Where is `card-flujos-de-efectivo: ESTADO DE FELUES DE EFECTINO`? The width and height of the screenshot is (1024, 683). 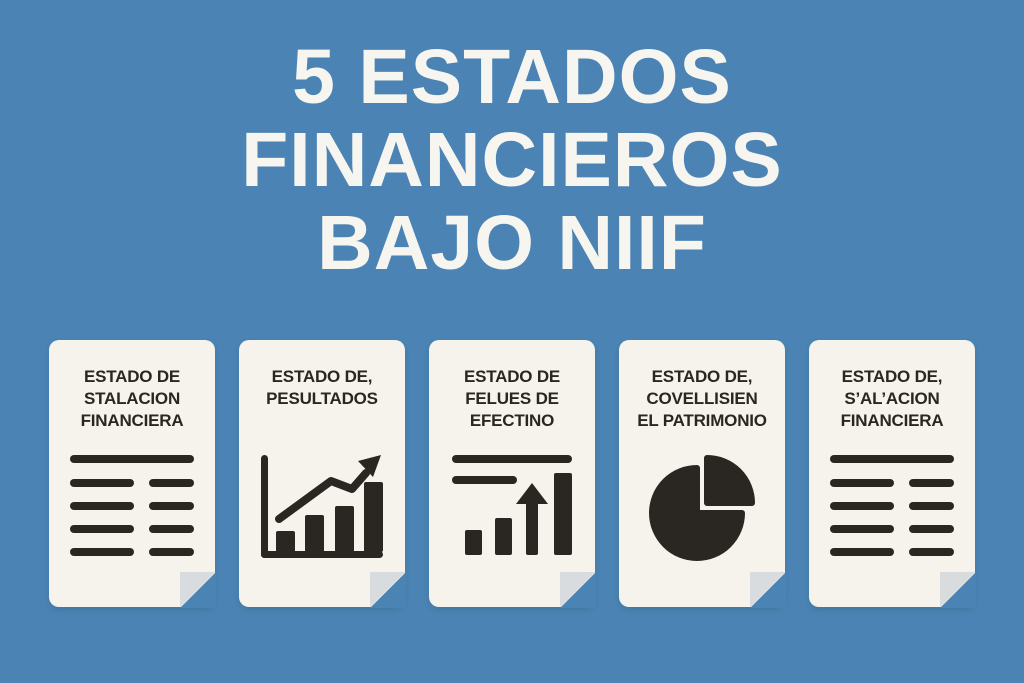
card-flujos-de-efectivo: ESTADO DE FELUES DE EFECTINO is located at coordinates (512, 474).